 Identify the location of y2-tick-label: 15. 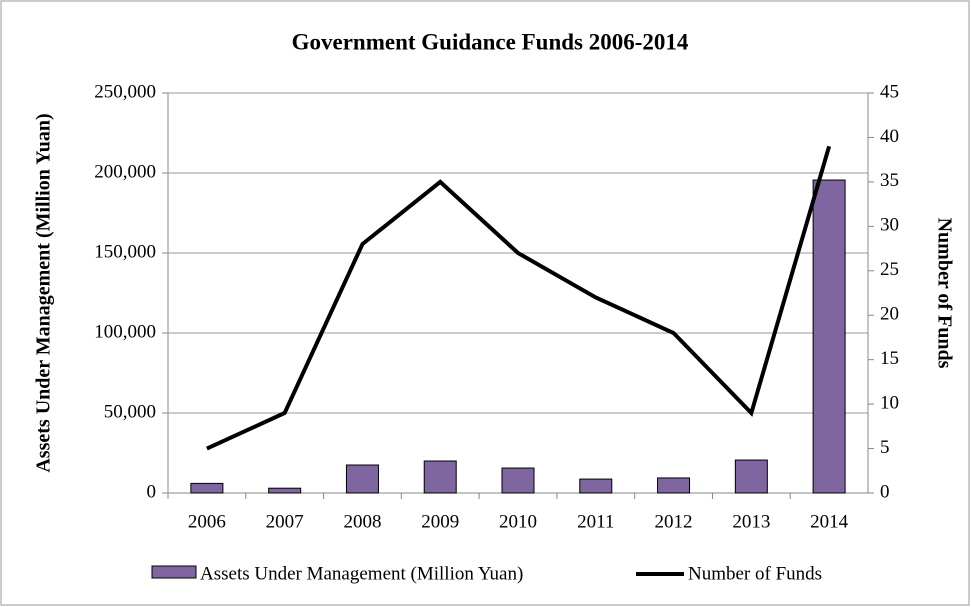
(889, 358).